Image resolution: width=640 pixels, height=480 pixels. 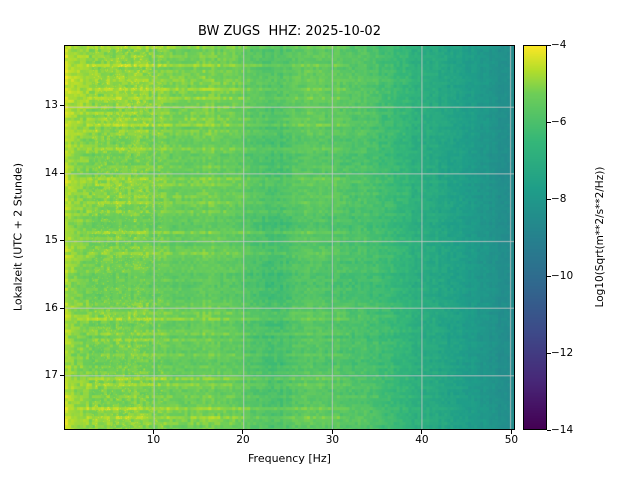 I want to click on y-tick-label: 16, so click(x=51, y=307).